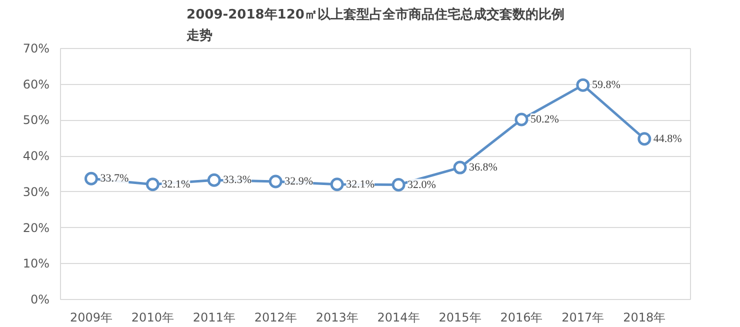 The height and width of the screenshot is (327, 740). What do you see at coordinates (36, 227) in the screenshot?
I see `y-tick-label: 20%` at bounding box center [36, 227].